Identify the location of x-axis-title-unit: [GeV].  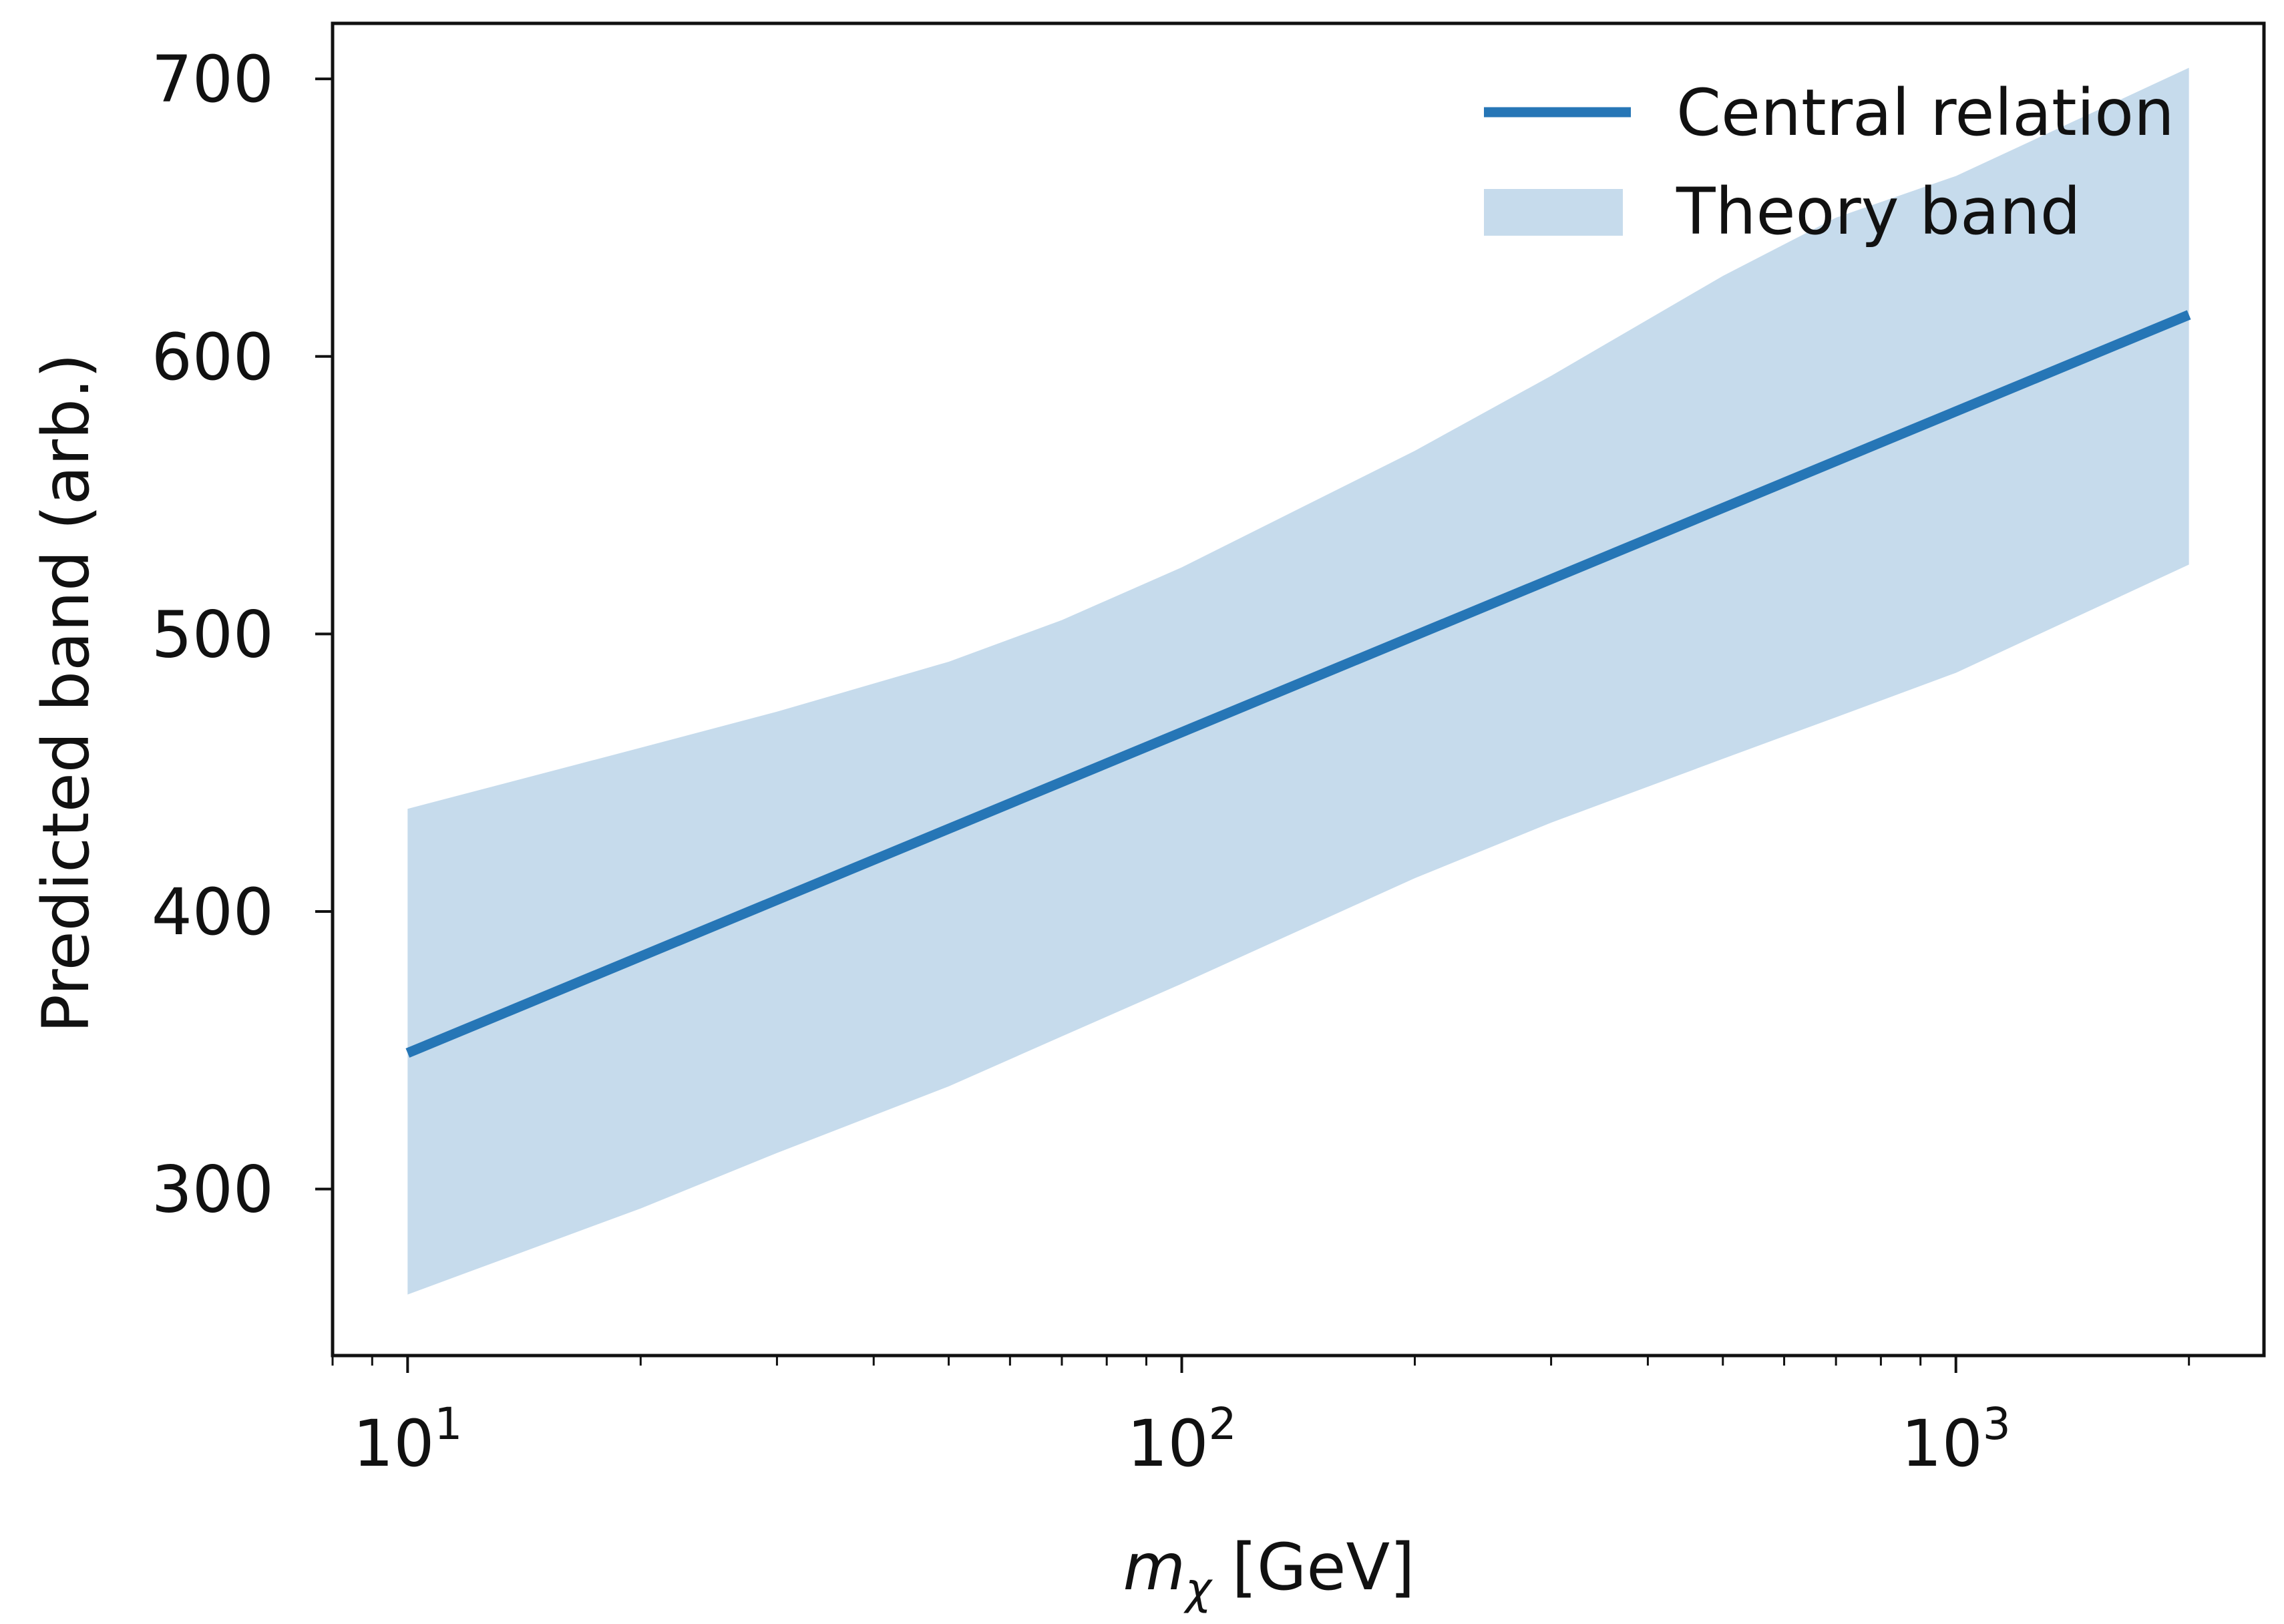
(1313, 1567).